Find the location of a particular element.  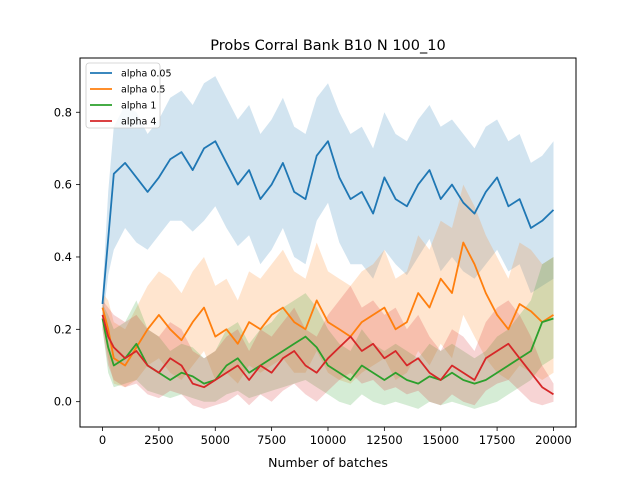

x-tick-label: 17500 is located at coordinates (497, 440).